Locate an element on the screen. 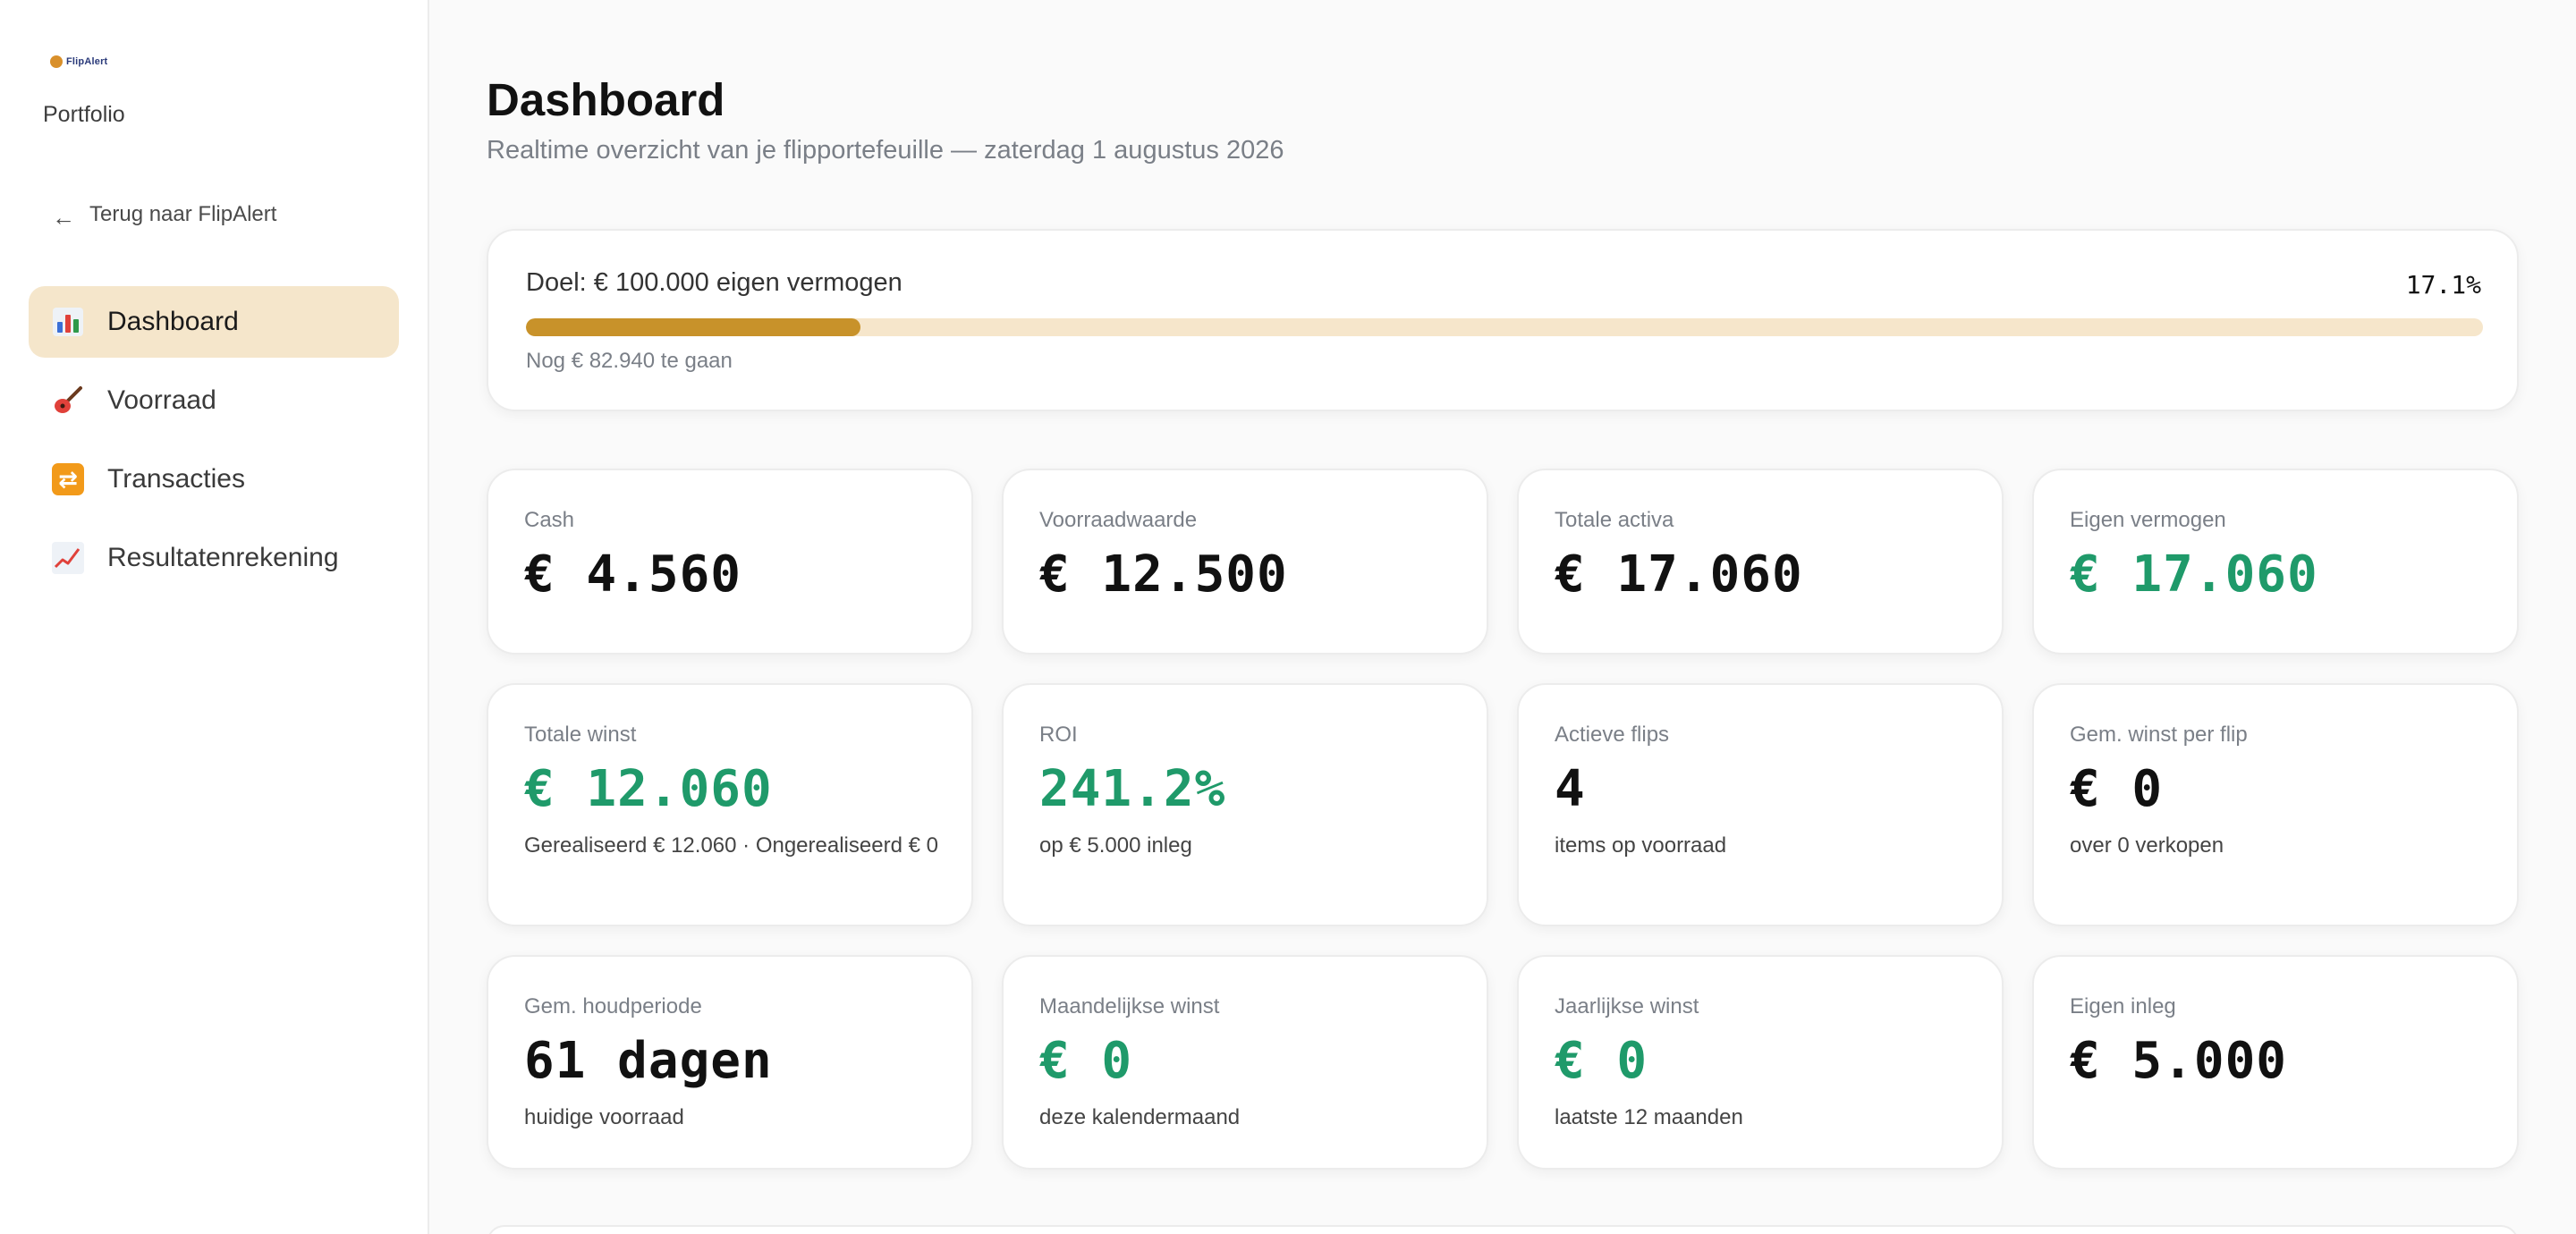 The image size is (2576, 1234). metric-label: Eigen inleg is located at coordinates (2123, 1006).